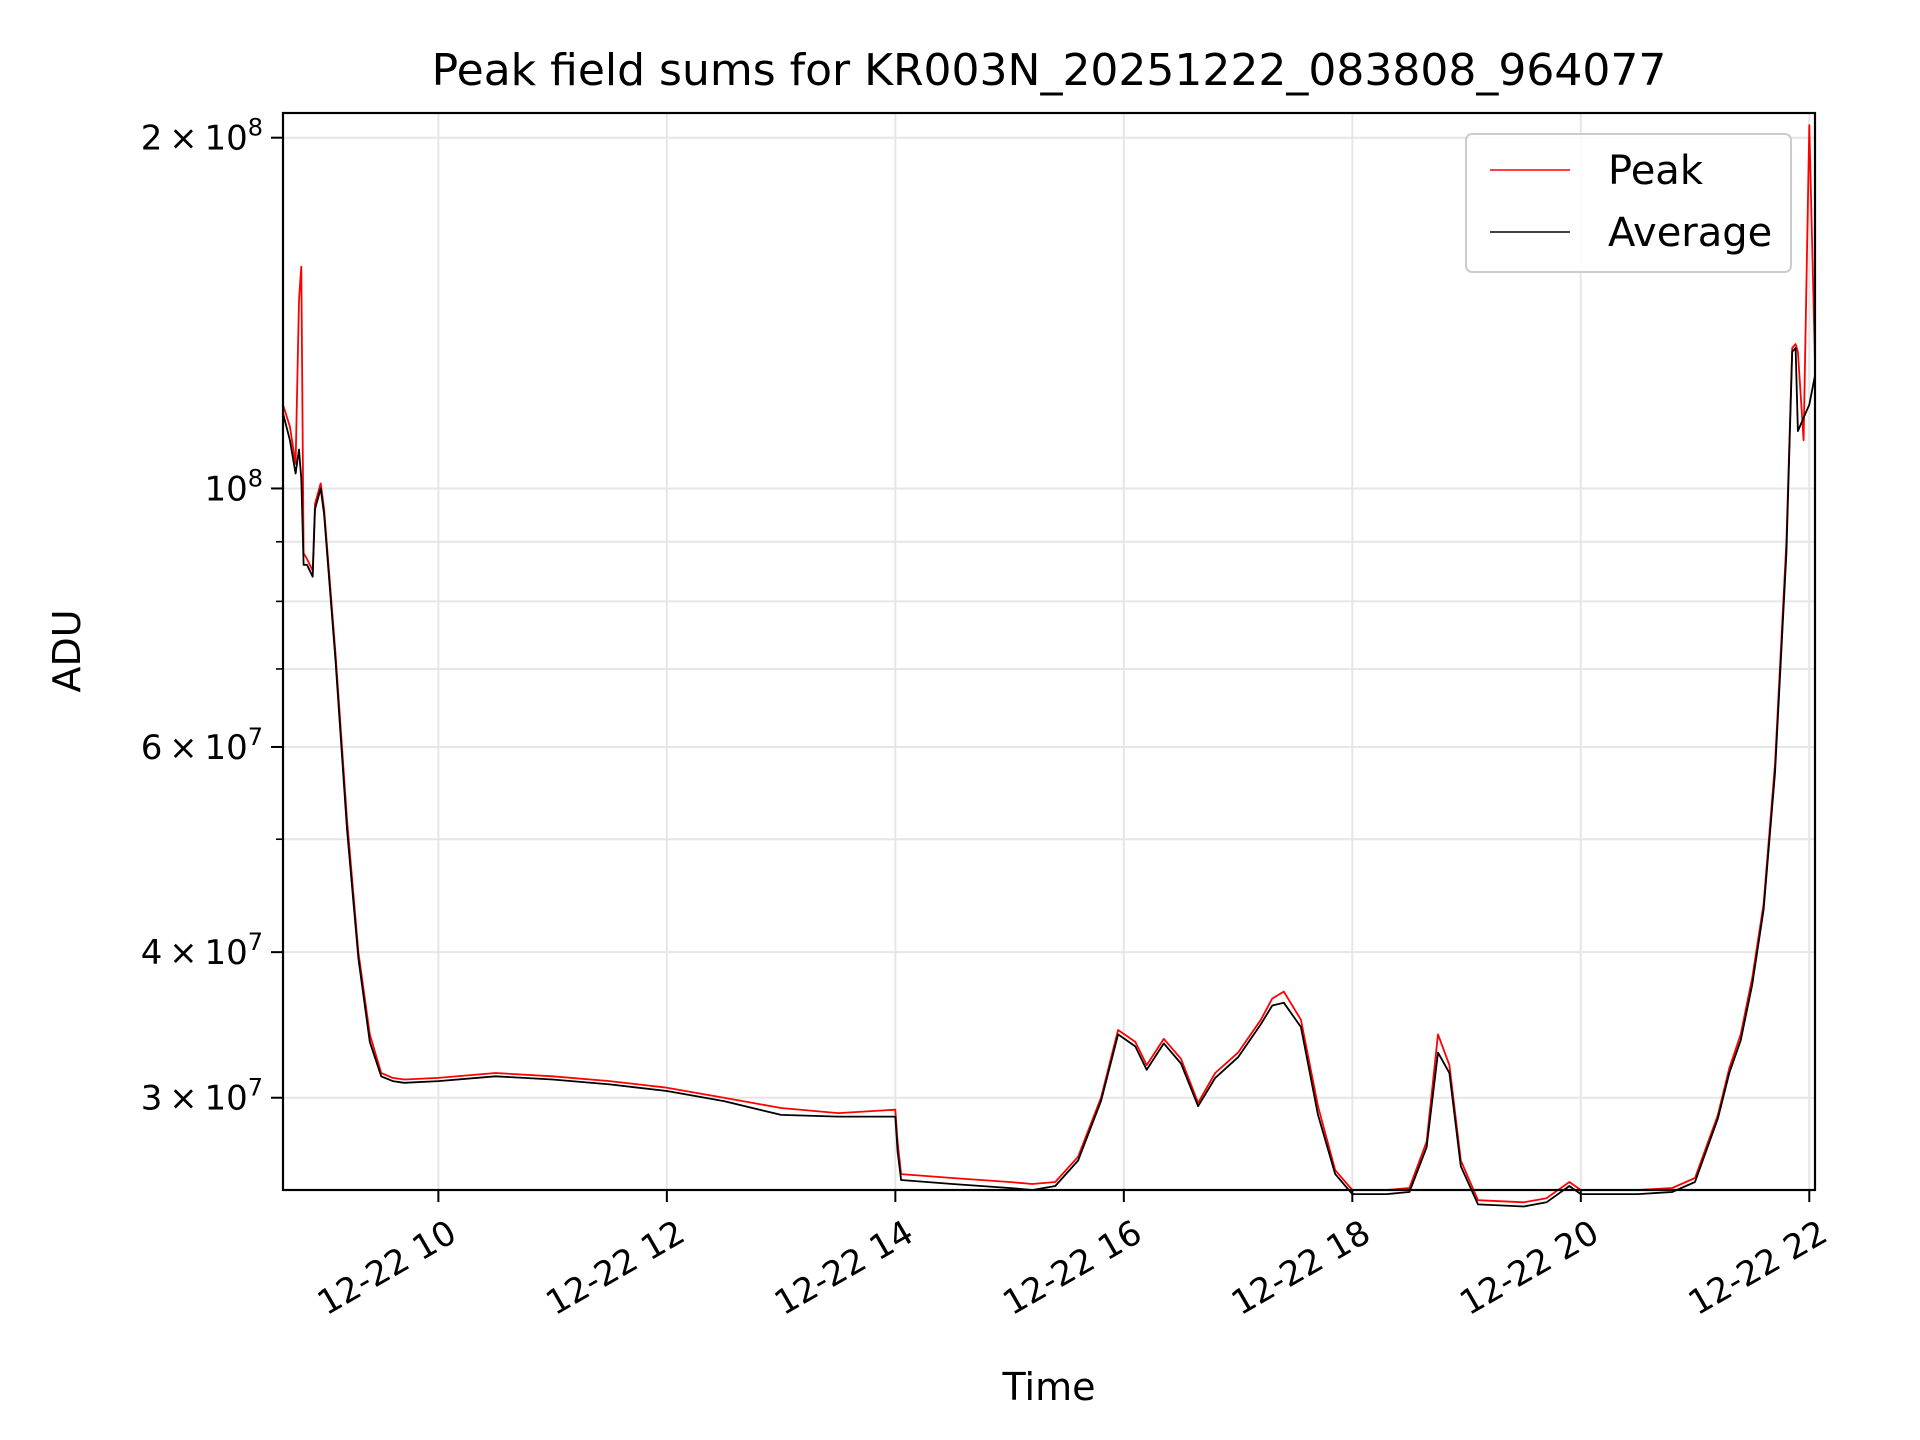 The image size is (1920, 1440). What do you see at coordinates (202, 950) in the screenshot?
I see `y-tick-label: 4 × 107` at bounding box center [202, 950].